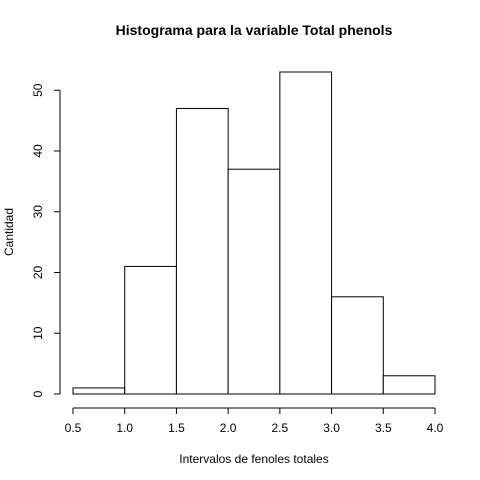  Describe the element at coordinates (124, 428) in the screenshot. I see `x-tick-label: 1.0` at that location.